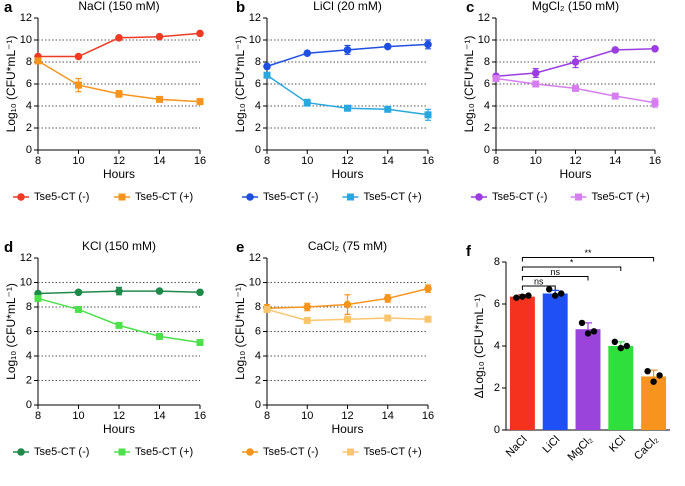 This screenshot has height=486, width=685. What do you see at coordinates (470, 8) in the screenshot?
I see `panel-label: c` at bounding box center [470, 8].